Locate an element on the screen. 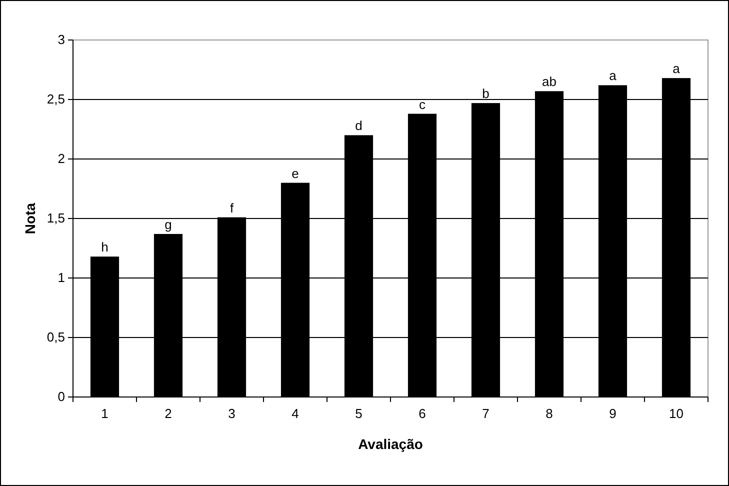 Image resolution: width=729 pixels, height=486 pixels. annotation: ab is located at coordinates (549, 82).